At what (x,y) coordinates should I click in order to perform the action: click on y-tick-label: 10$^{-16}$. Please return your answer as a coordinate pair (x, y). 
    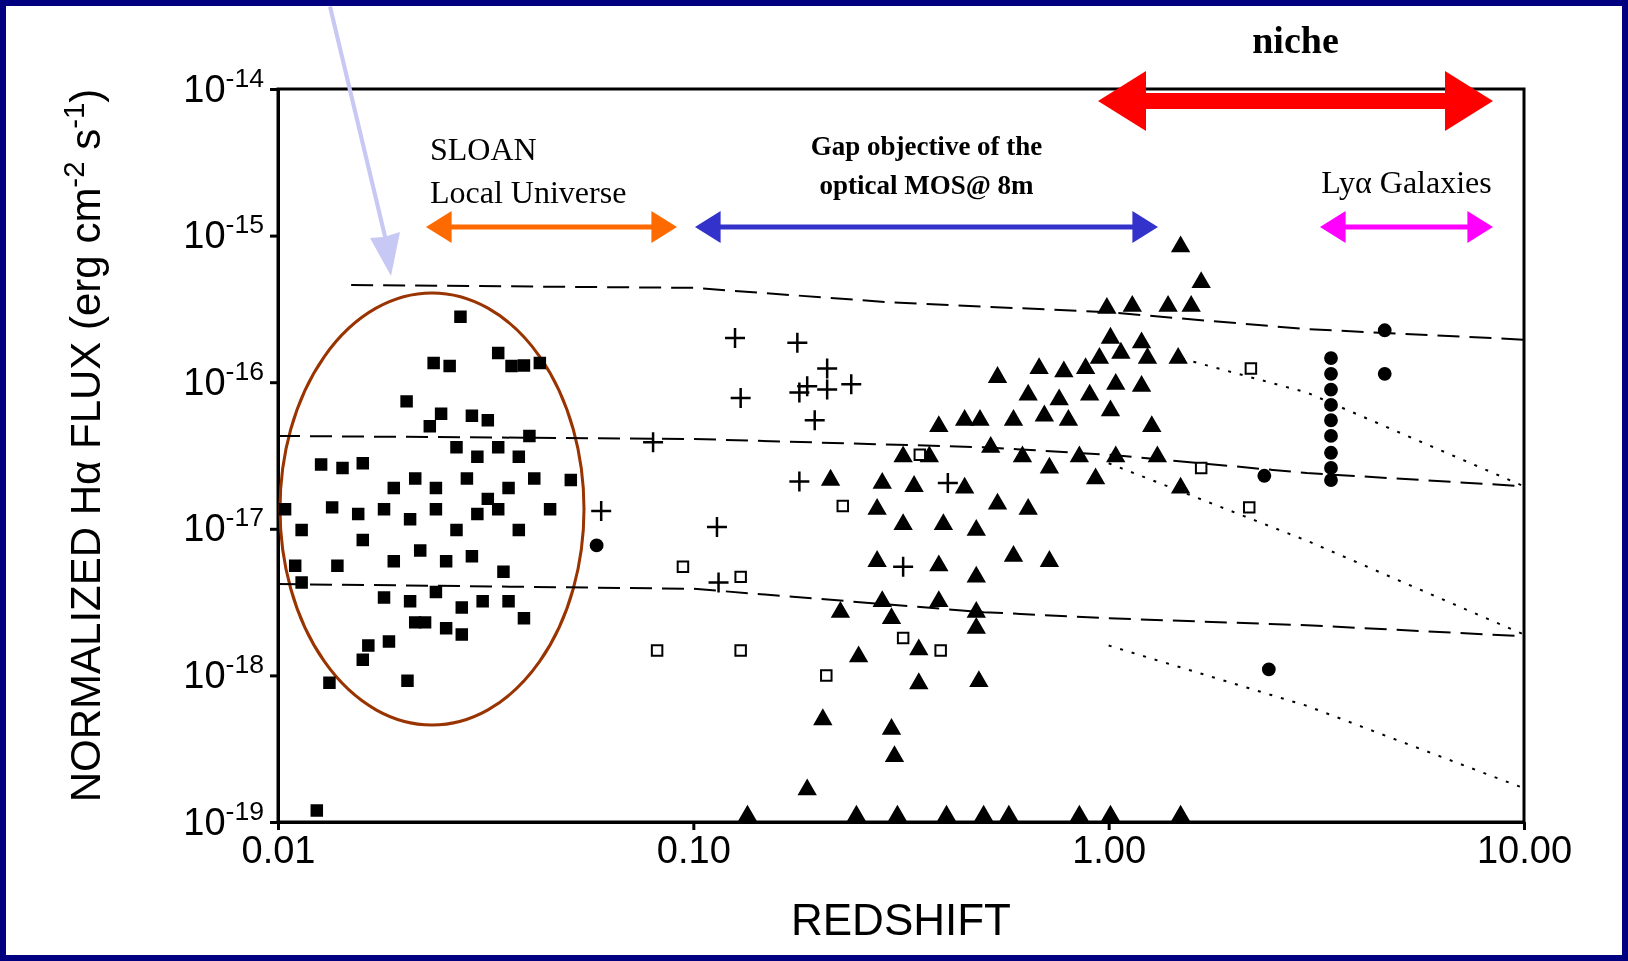
    Looking at the image, I should click on (223, 379).